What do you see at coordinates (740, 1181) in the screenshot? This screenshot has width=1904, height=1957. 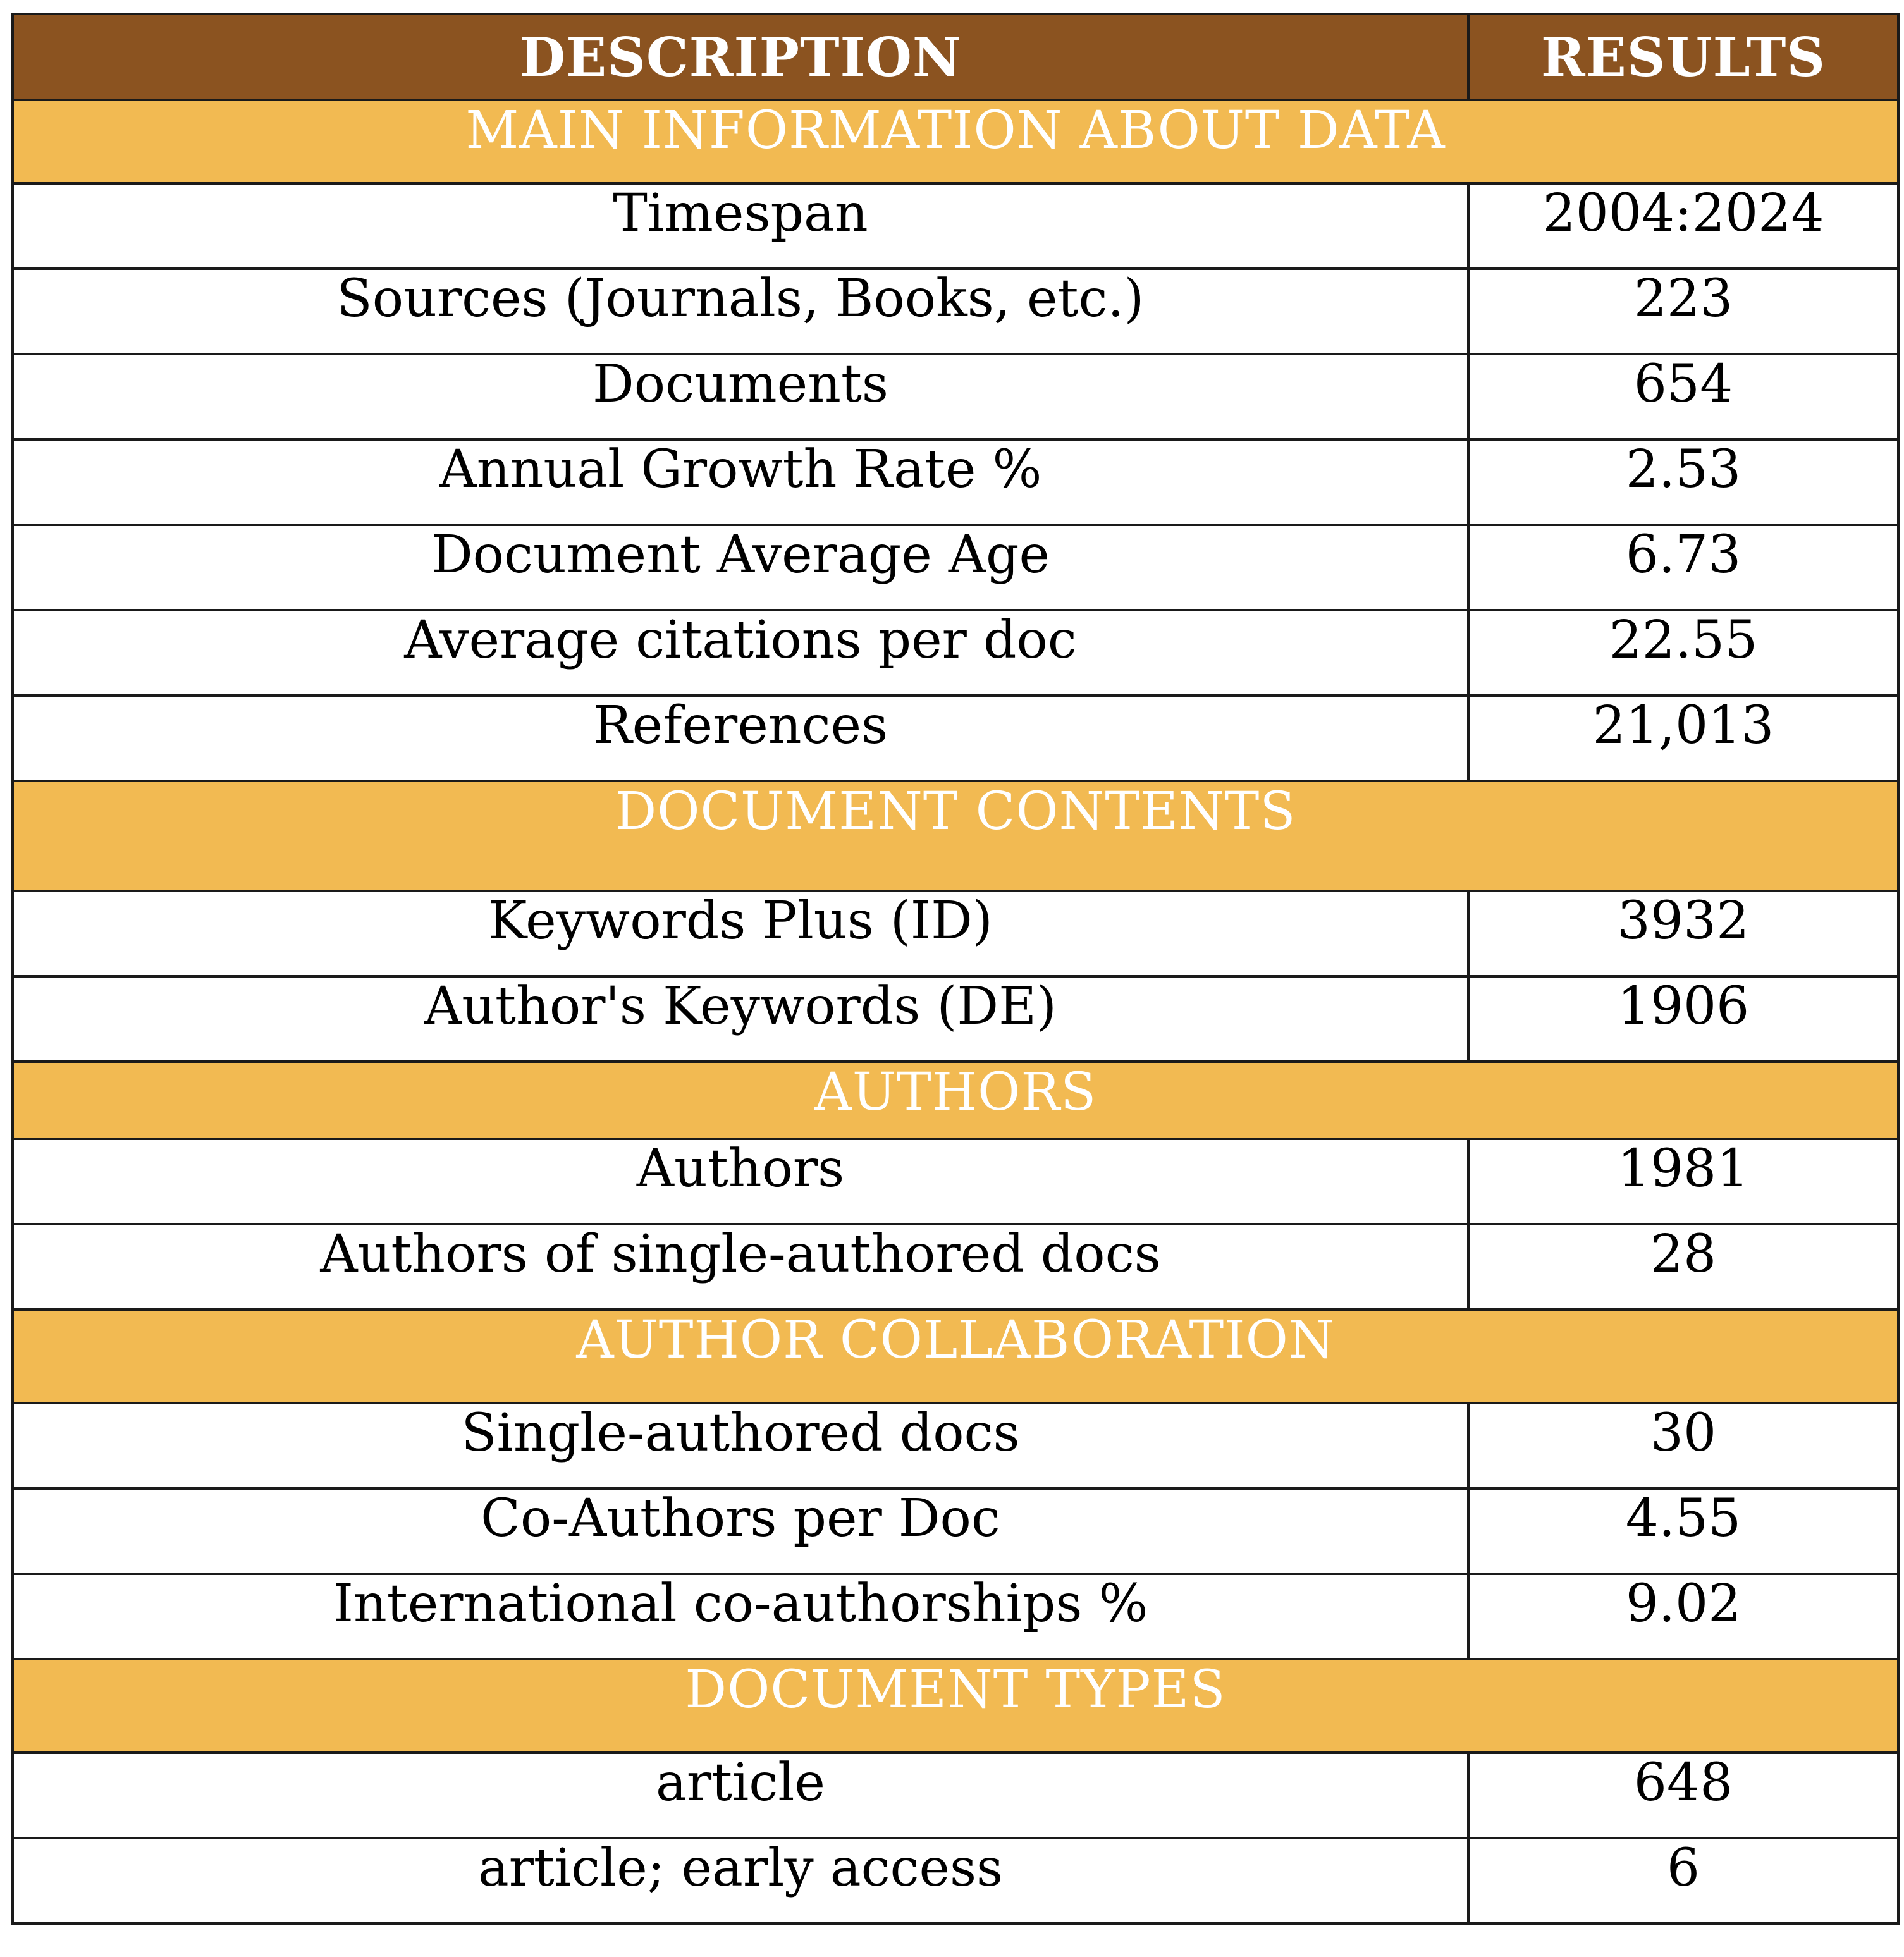 I see `row-label: Authors` at bounding box center [740, 1181].